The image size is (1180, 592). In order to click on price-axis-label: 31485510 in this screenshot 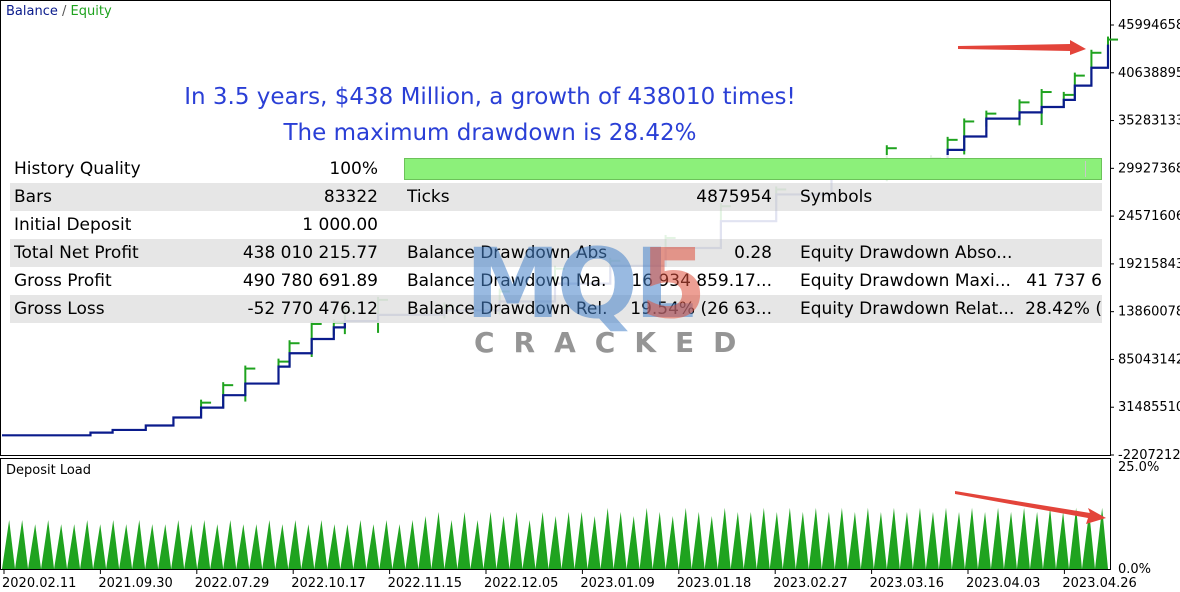, I will do `click(1149, 407)`.